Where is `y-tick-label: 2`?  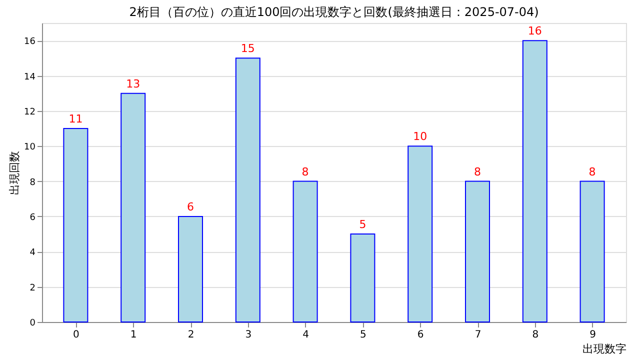
y-tick-label: 2 is located at coordinates (33, 288).